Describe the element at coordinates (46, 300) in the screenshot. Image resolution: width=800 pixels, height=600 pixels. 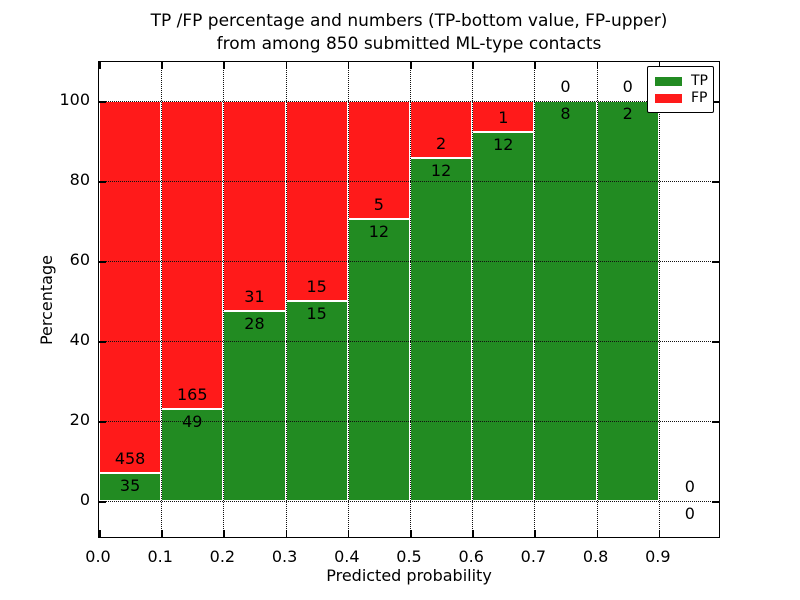
I see `y-axis-label: Percentage` at that location.